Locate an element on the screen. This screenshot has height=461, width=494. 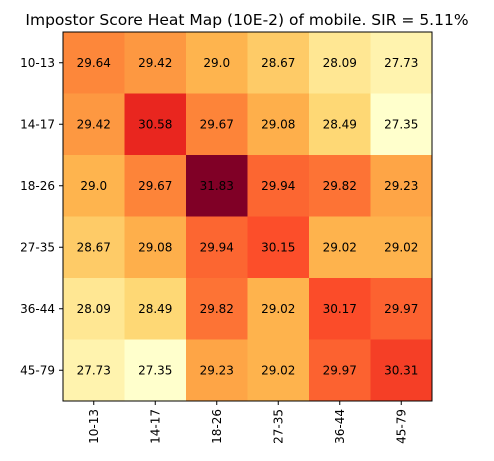
y-tick-label: 14-17 is located at coordinates (37, 124).